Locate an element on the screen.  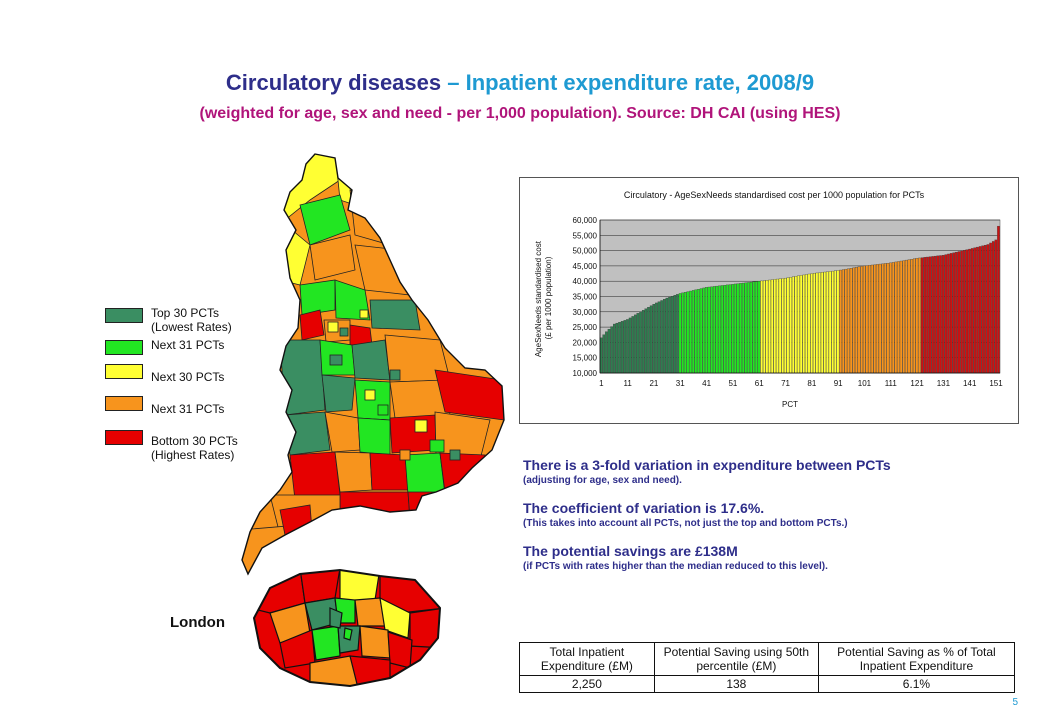
note-savings-heading: The potential savings are £138M is located at coordinates (630, 551).